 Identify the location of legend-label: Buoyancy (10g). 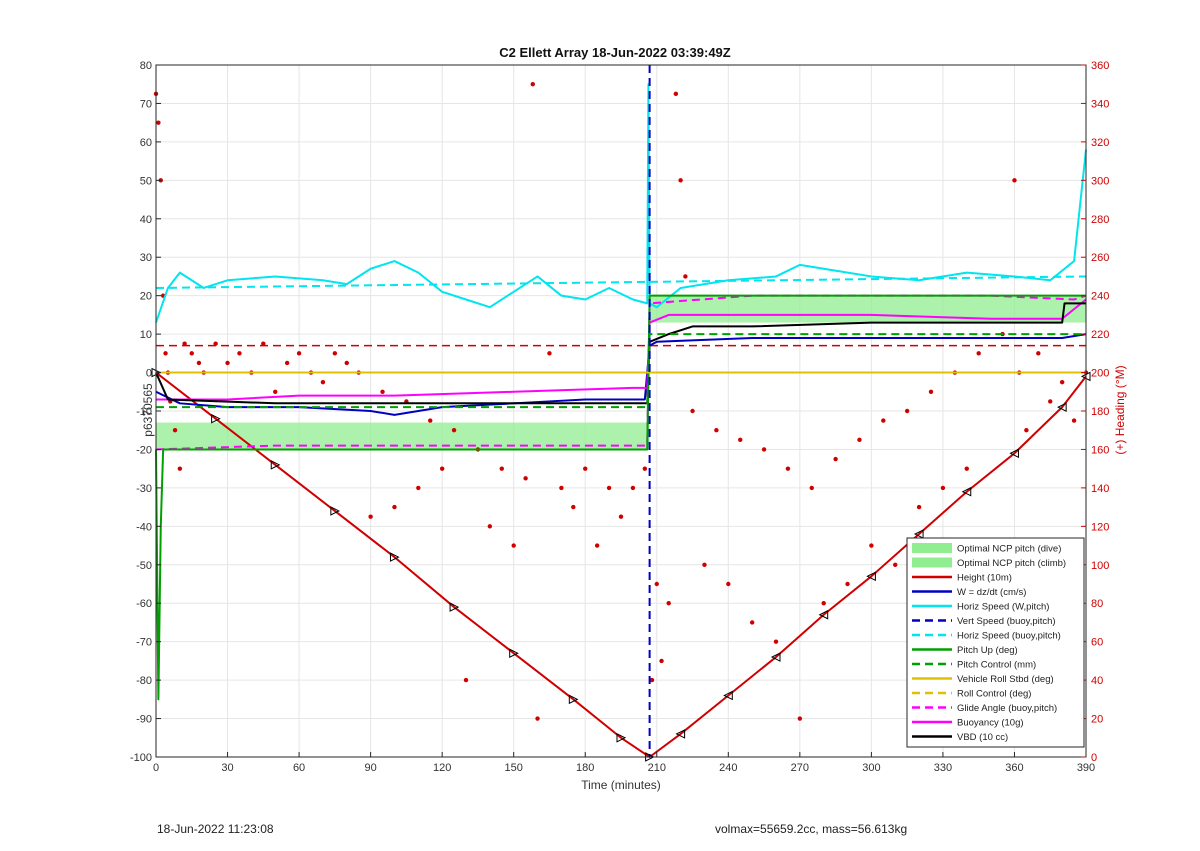
(990, 723).